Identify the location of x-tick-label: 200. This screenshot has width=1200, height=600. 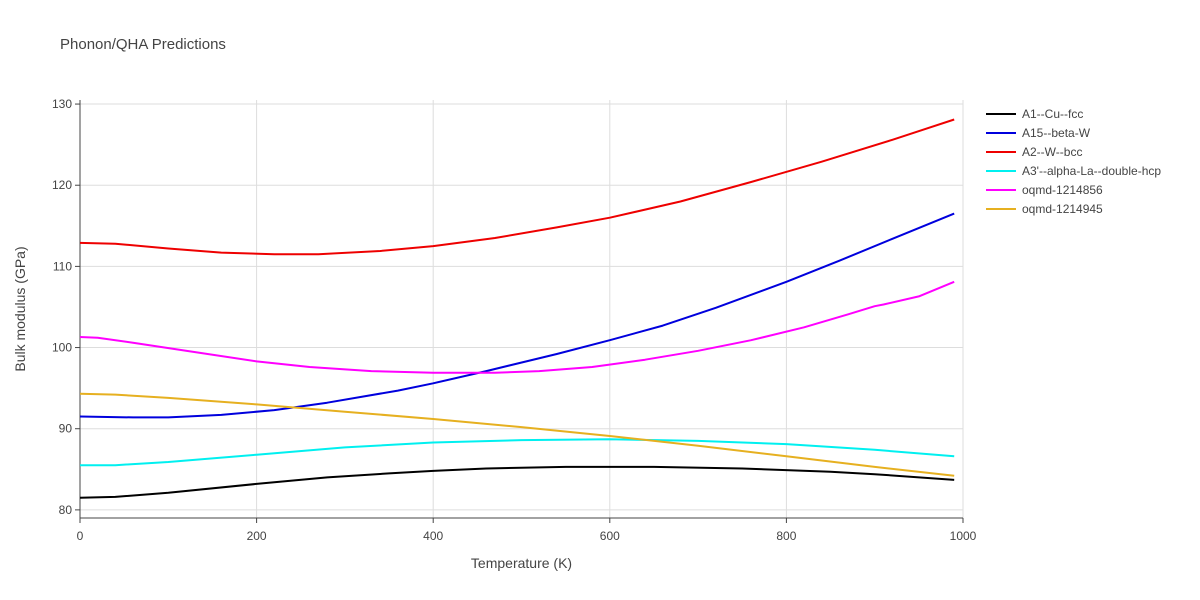
(257, 536).